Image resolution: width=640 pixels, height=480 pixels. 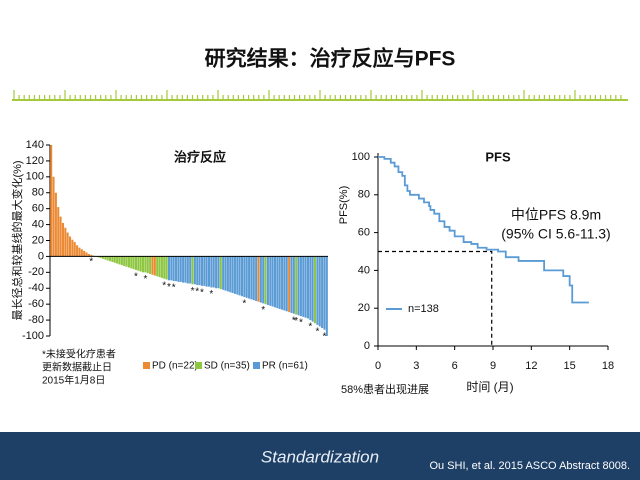 What do you see at coordinates (361, 157) in the screenshot?
I see `y-tick-label: 100` at bounding box center [361, 157].